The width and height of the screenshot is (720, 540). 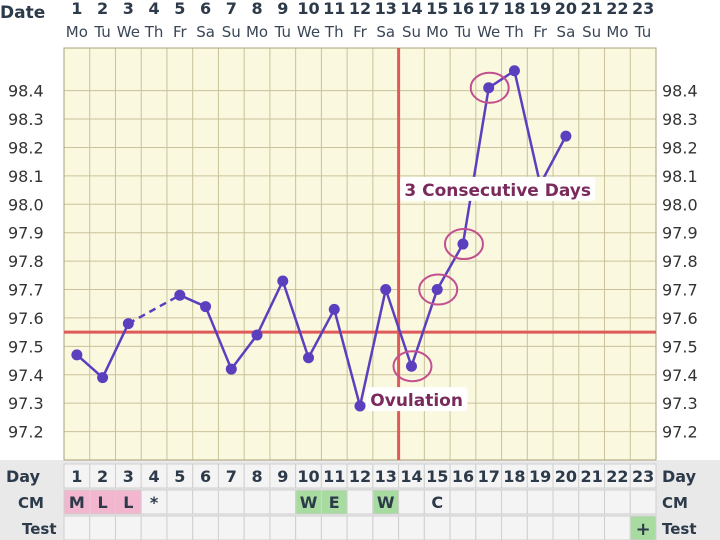 I want to click on cm-row-label-left: CM, so click(x=31, y=503).